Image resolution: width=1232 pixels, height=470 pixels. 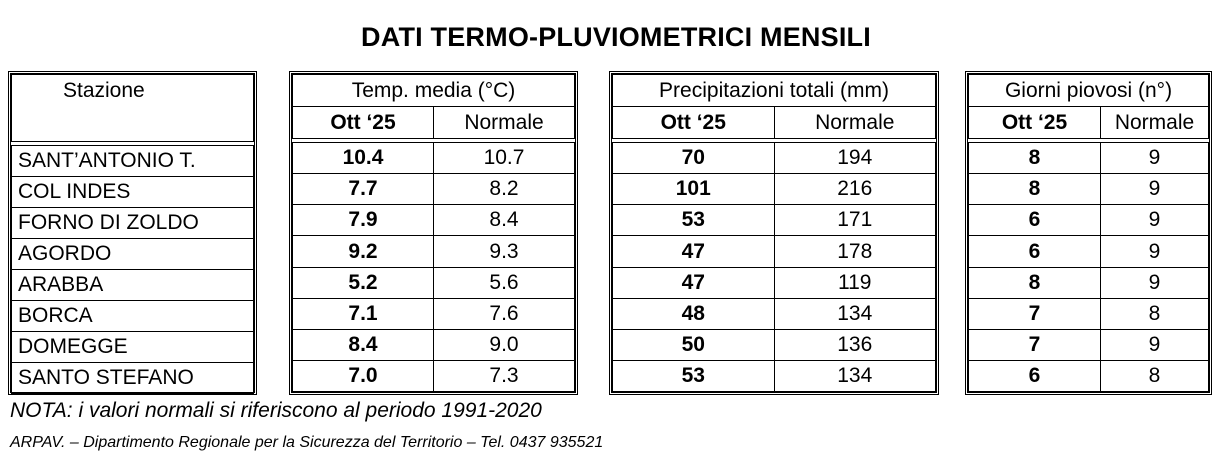 I want to click on table-row: 8.4 9.0, so click(x=433, y=344).